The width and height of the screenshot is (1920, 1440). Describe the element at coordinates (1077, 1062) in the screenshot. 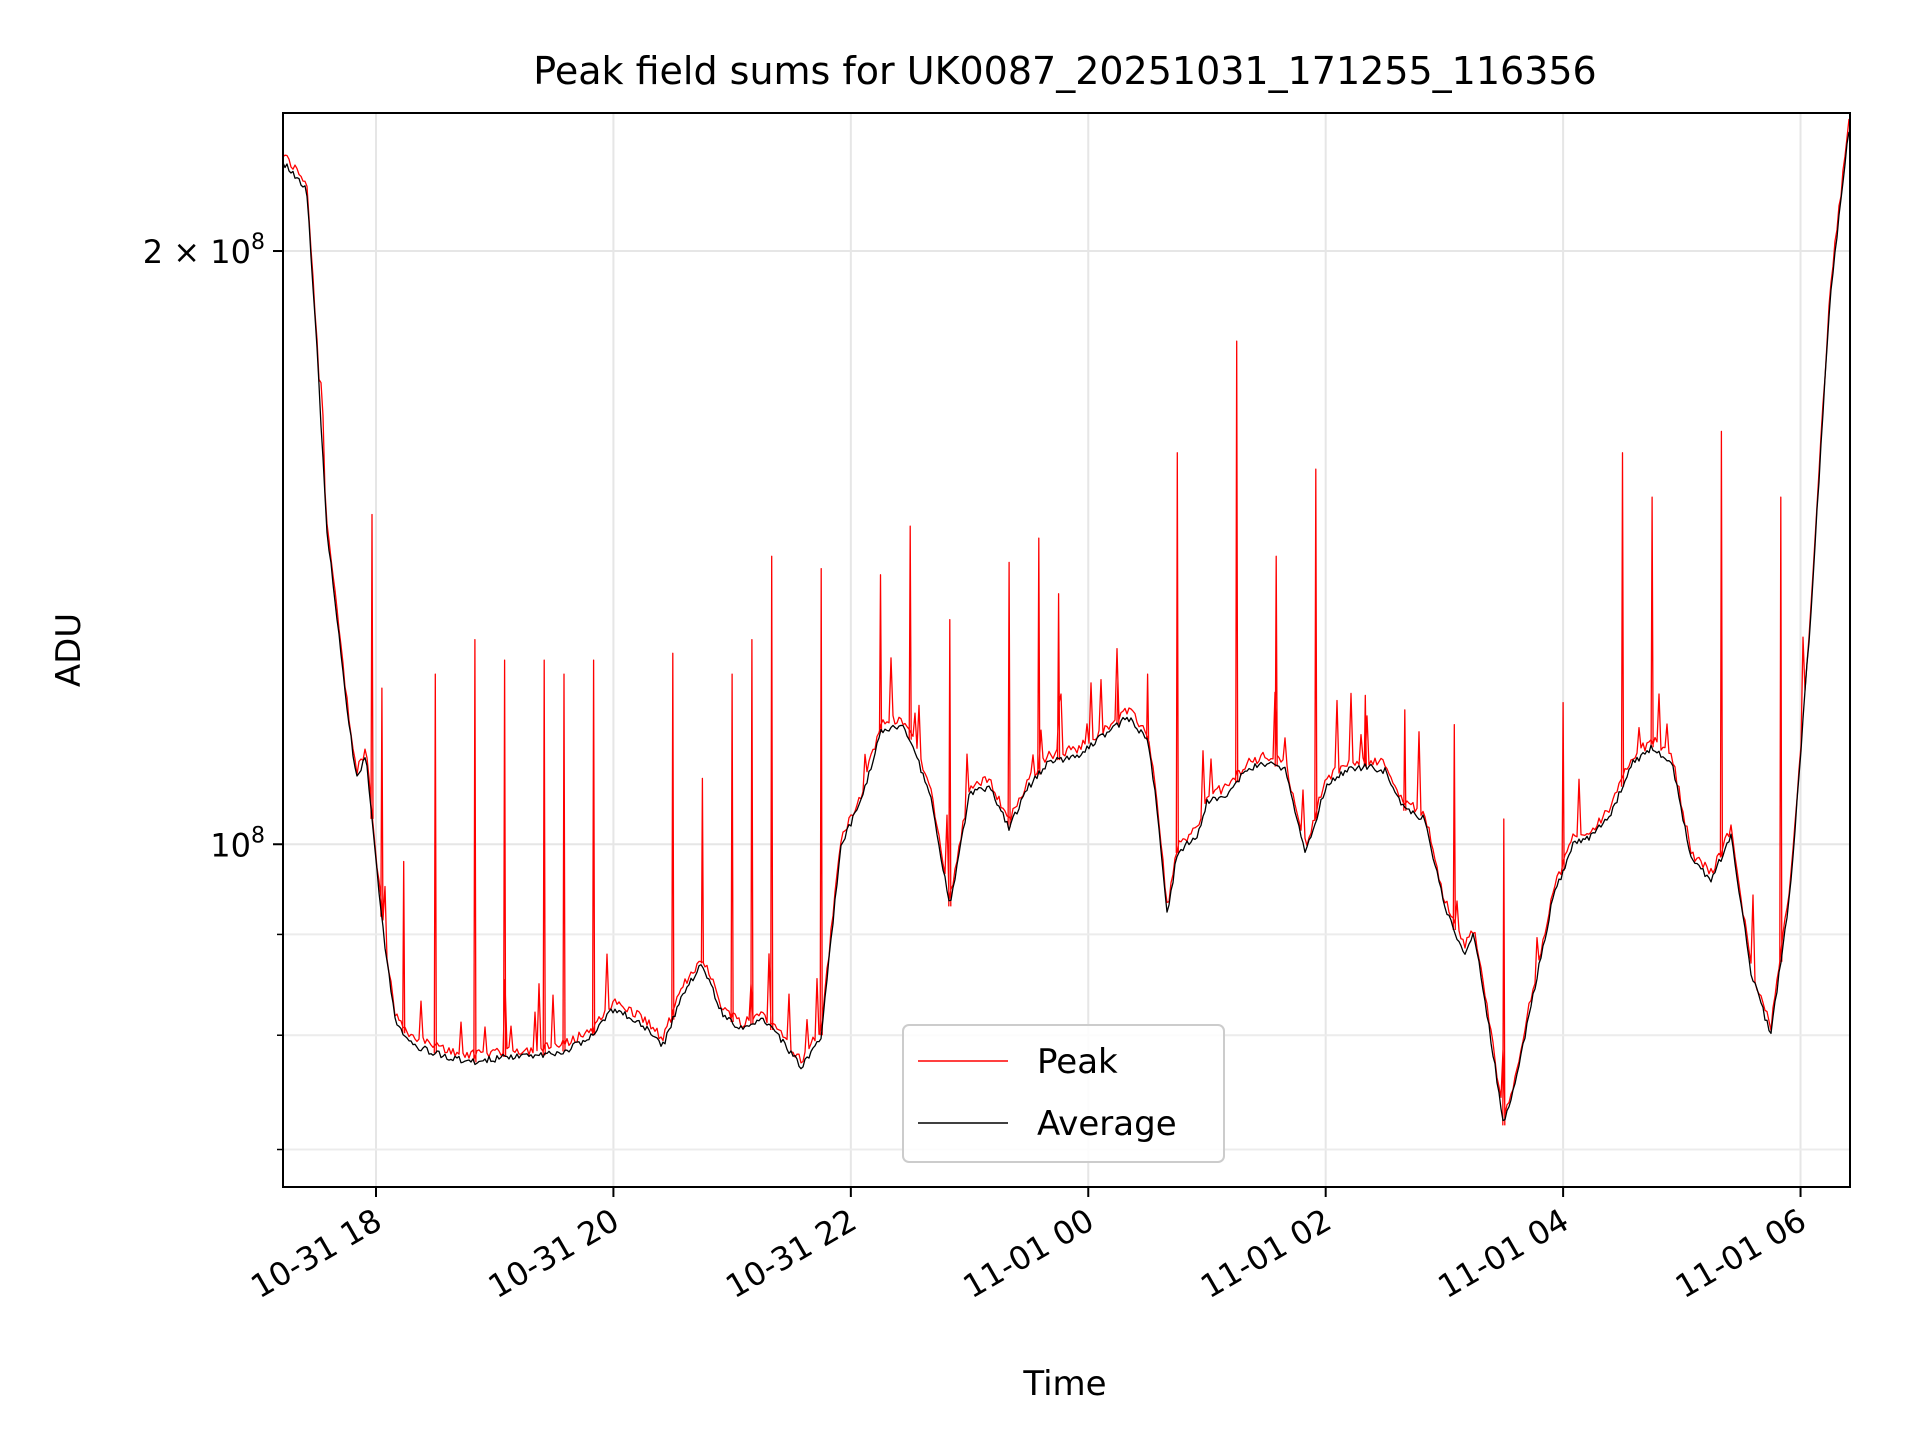

I see `legend-label-peak: Peak` at that location.